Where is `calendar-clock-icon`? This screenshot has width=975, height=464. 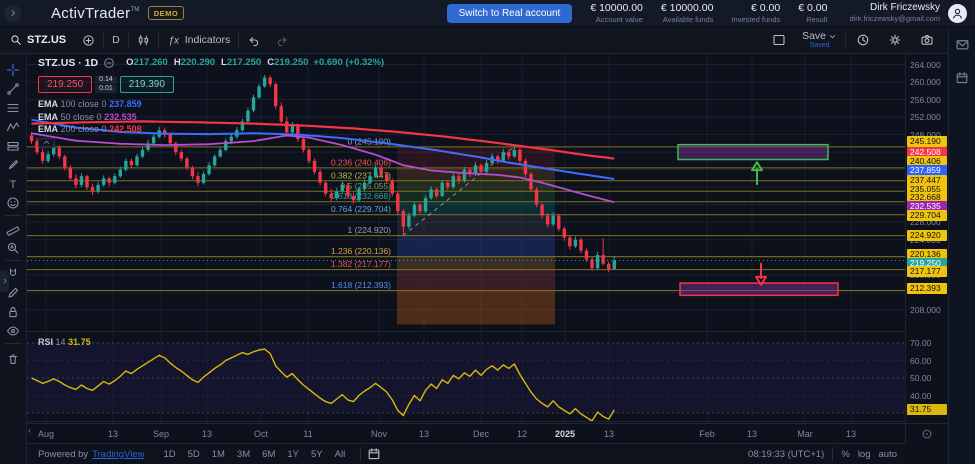 calendar-clock-icon is located at coordinates (374, 454).